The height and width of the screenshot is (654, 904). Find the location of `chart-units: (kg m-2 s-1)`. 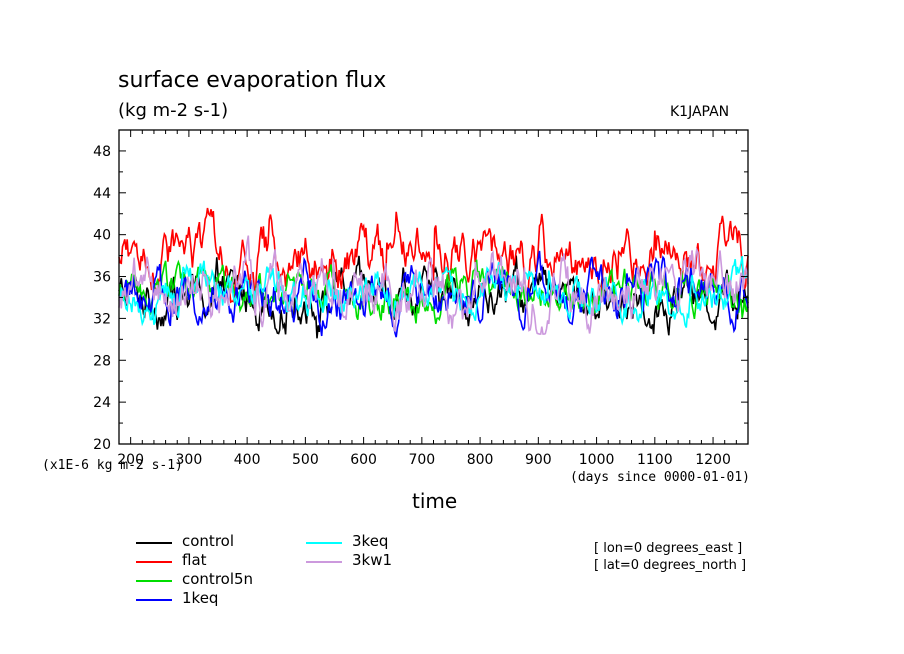

chart-units: (kg m-2 s-1) is located at coordinates (173, 110).